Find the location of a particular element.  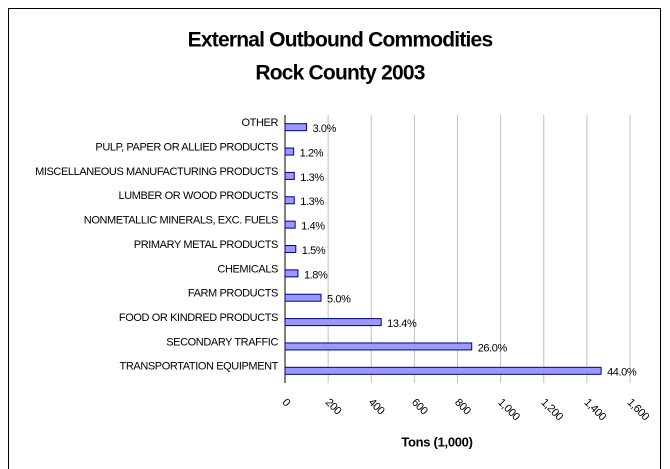

data-label: 1.8% is located at coordinates (316, 275).